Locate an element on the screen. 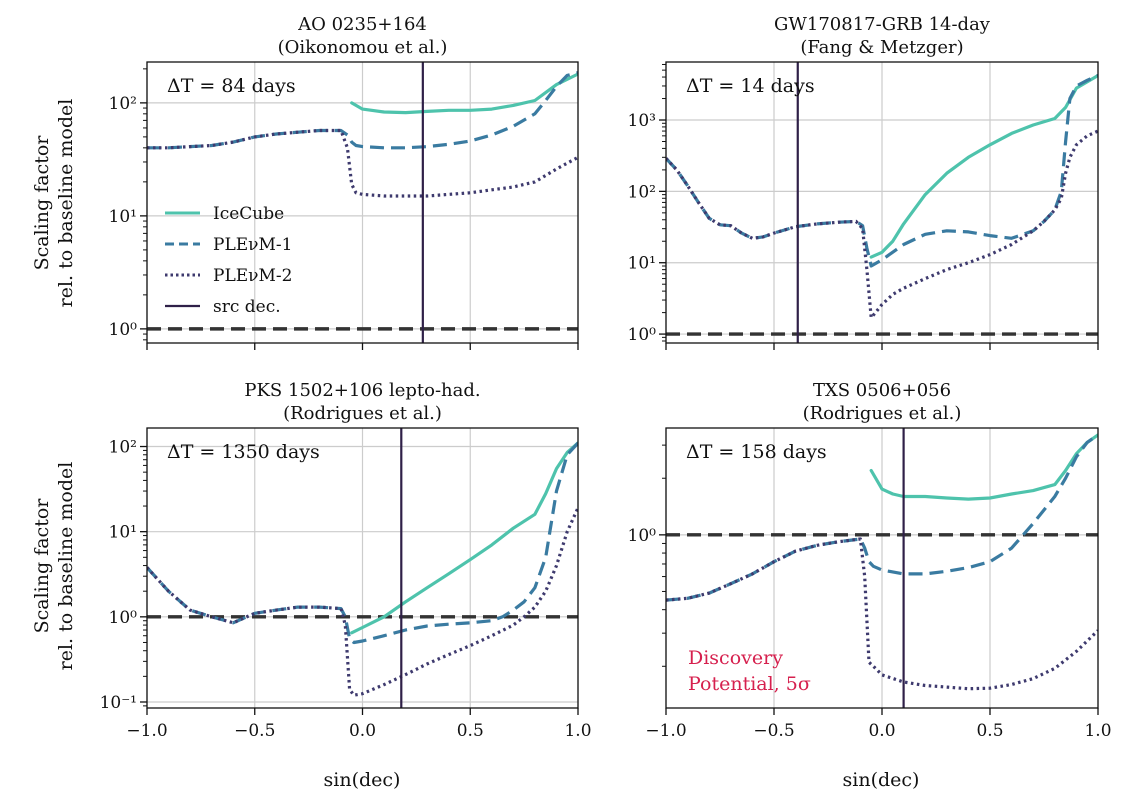  ylabel-bottom: Scaling factor rel. to baseline model is located at coordinates (54, 566).